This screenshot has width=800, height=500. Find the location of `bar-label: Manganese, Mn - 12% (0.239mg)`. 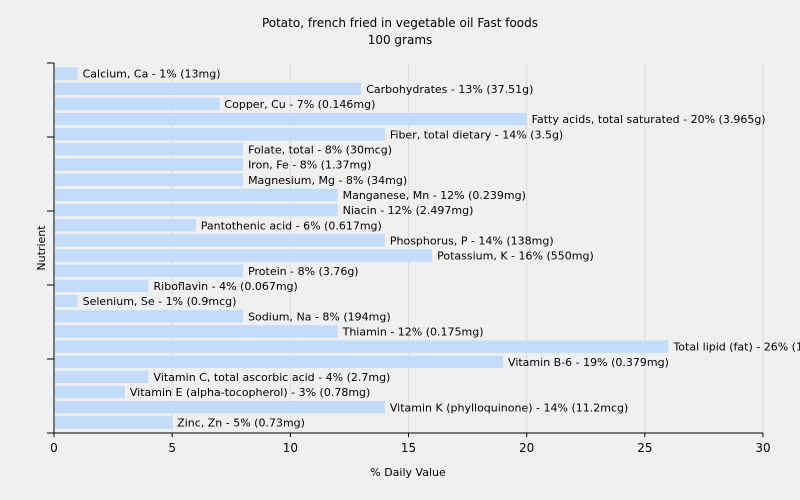

bar-label: Manganese, Mn - 12% (0.239mg) is located at coordinates (434, 195).